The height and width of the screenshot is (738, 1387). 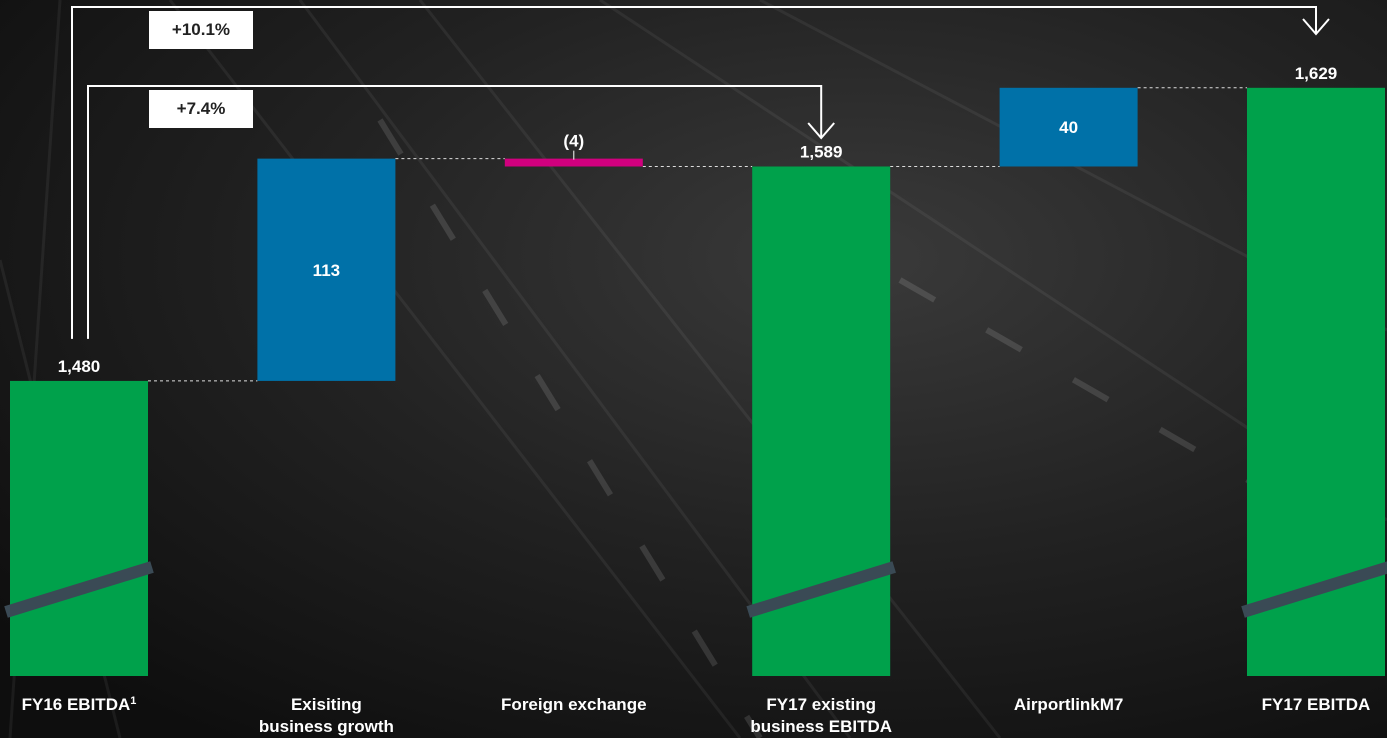 What do you see at coordinates (1316, 704) in the screenshot?
I see `category-label-5: FY17 EBITDA` at bounding box center [1316, 704].